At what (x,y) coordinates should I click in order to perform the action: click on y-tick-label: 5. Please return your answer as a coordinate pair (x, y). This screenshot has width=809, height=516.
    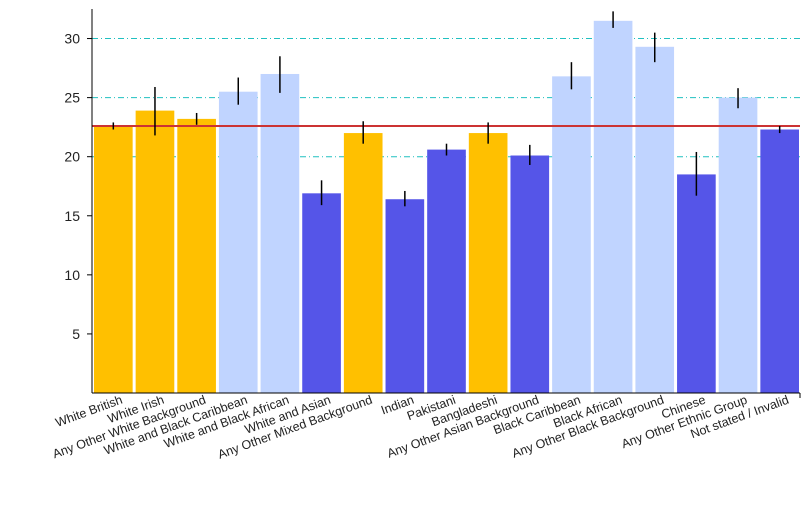
    Looking at the image, I should click on (76, 334).